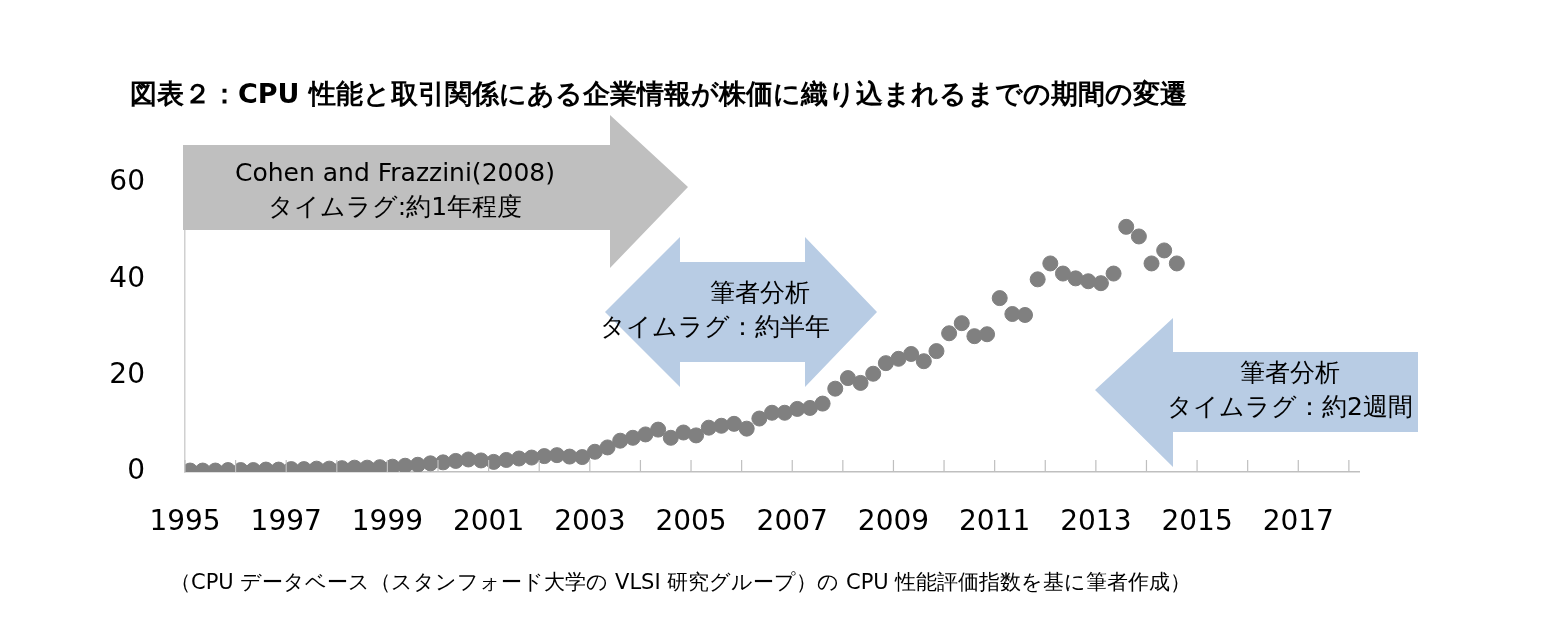  Describe the element at coordinates (127, 373) in the screenshot. I see `y-tick-label: 20` at that location.